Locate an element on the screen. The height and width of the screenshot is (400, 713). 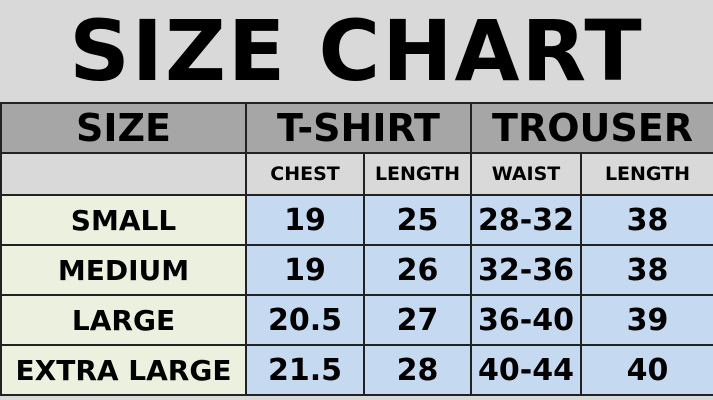
header-row: SIZE T-SHIRT TROUSER is located at coordinates (356, 128).